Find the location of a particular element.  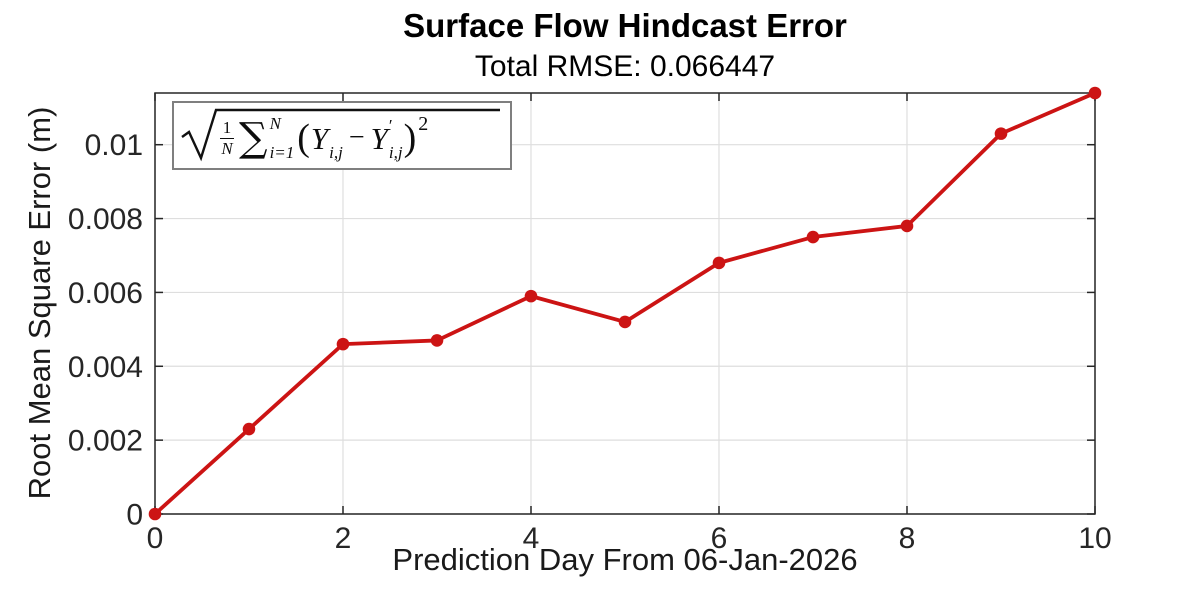

x-tick-label: 8 is located at coordinates (907, 538).